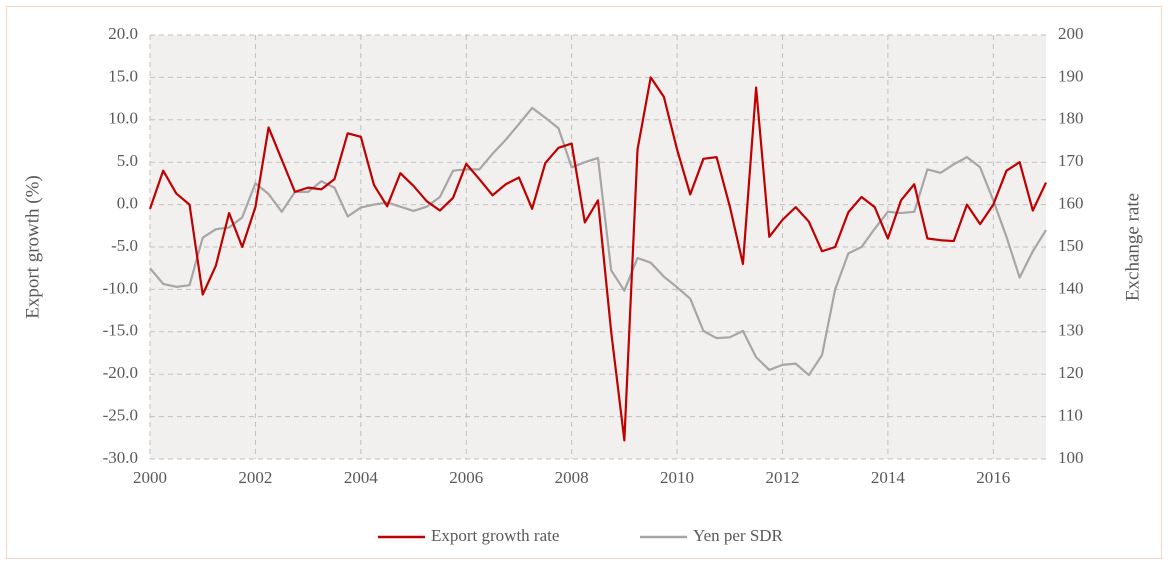  What do you see at coordinates (677, 477) in the screenshot?
I see `x-tick-label: 2010` at bounding box center [677, 477].